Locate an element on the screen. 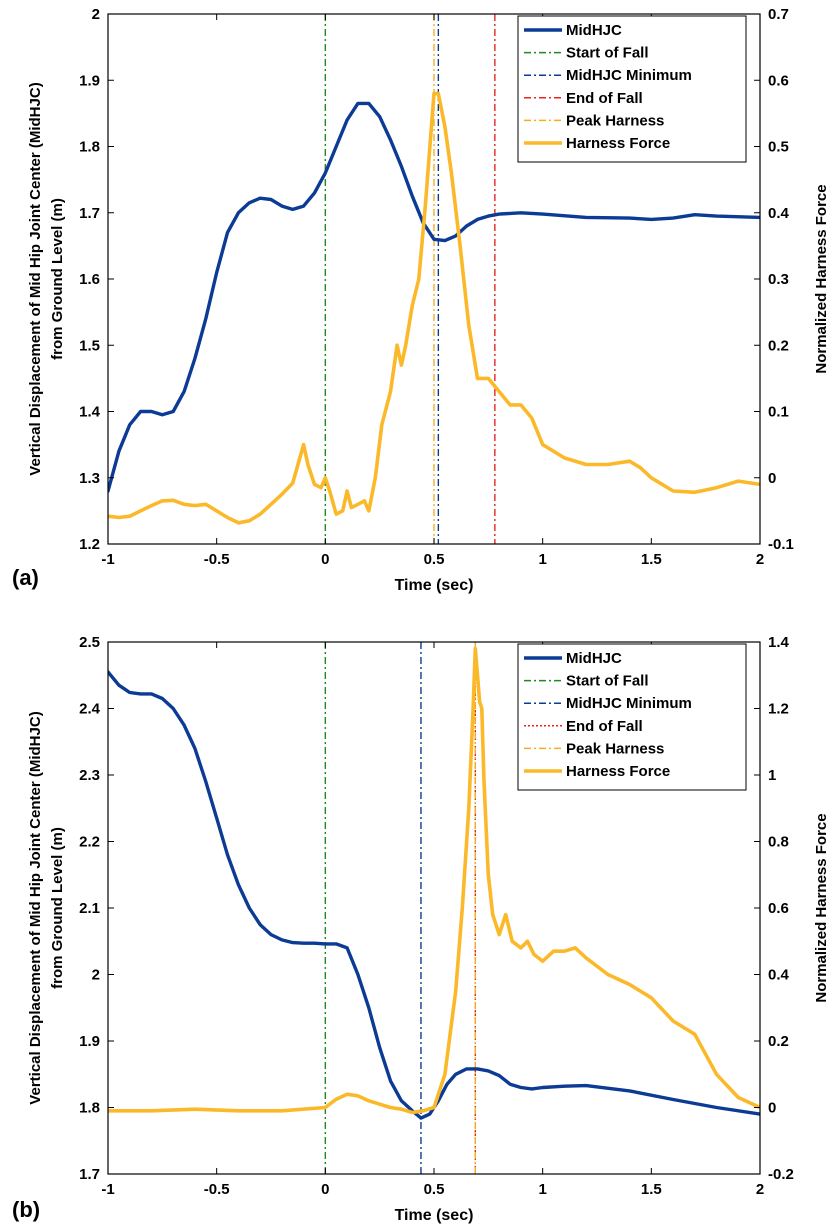  chart-1-legend-label-1: Start of Fall is located at coordinates (607, 681).